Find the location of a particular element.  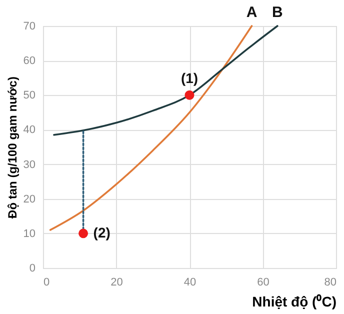

y-tick-label: 50 is located at coordinates (29, 96).